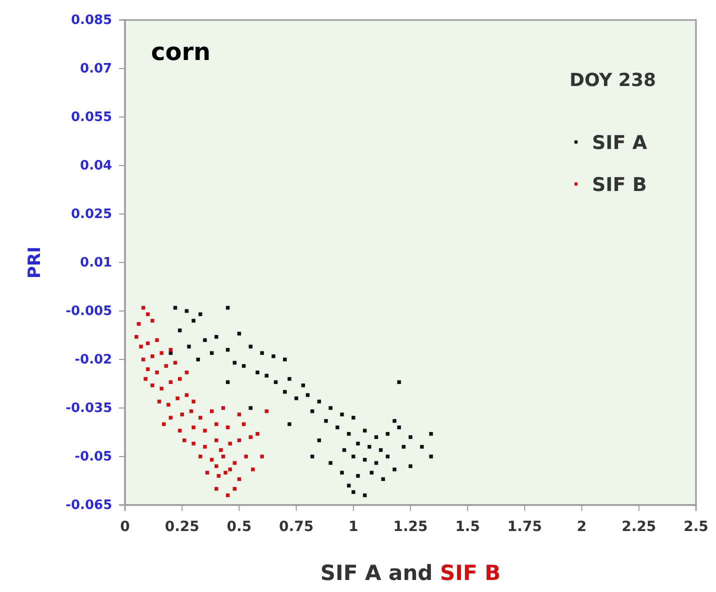  Describe the element at coordinates (125, 526) in the screenshot. I see `x-tick-label: 0` at that location.